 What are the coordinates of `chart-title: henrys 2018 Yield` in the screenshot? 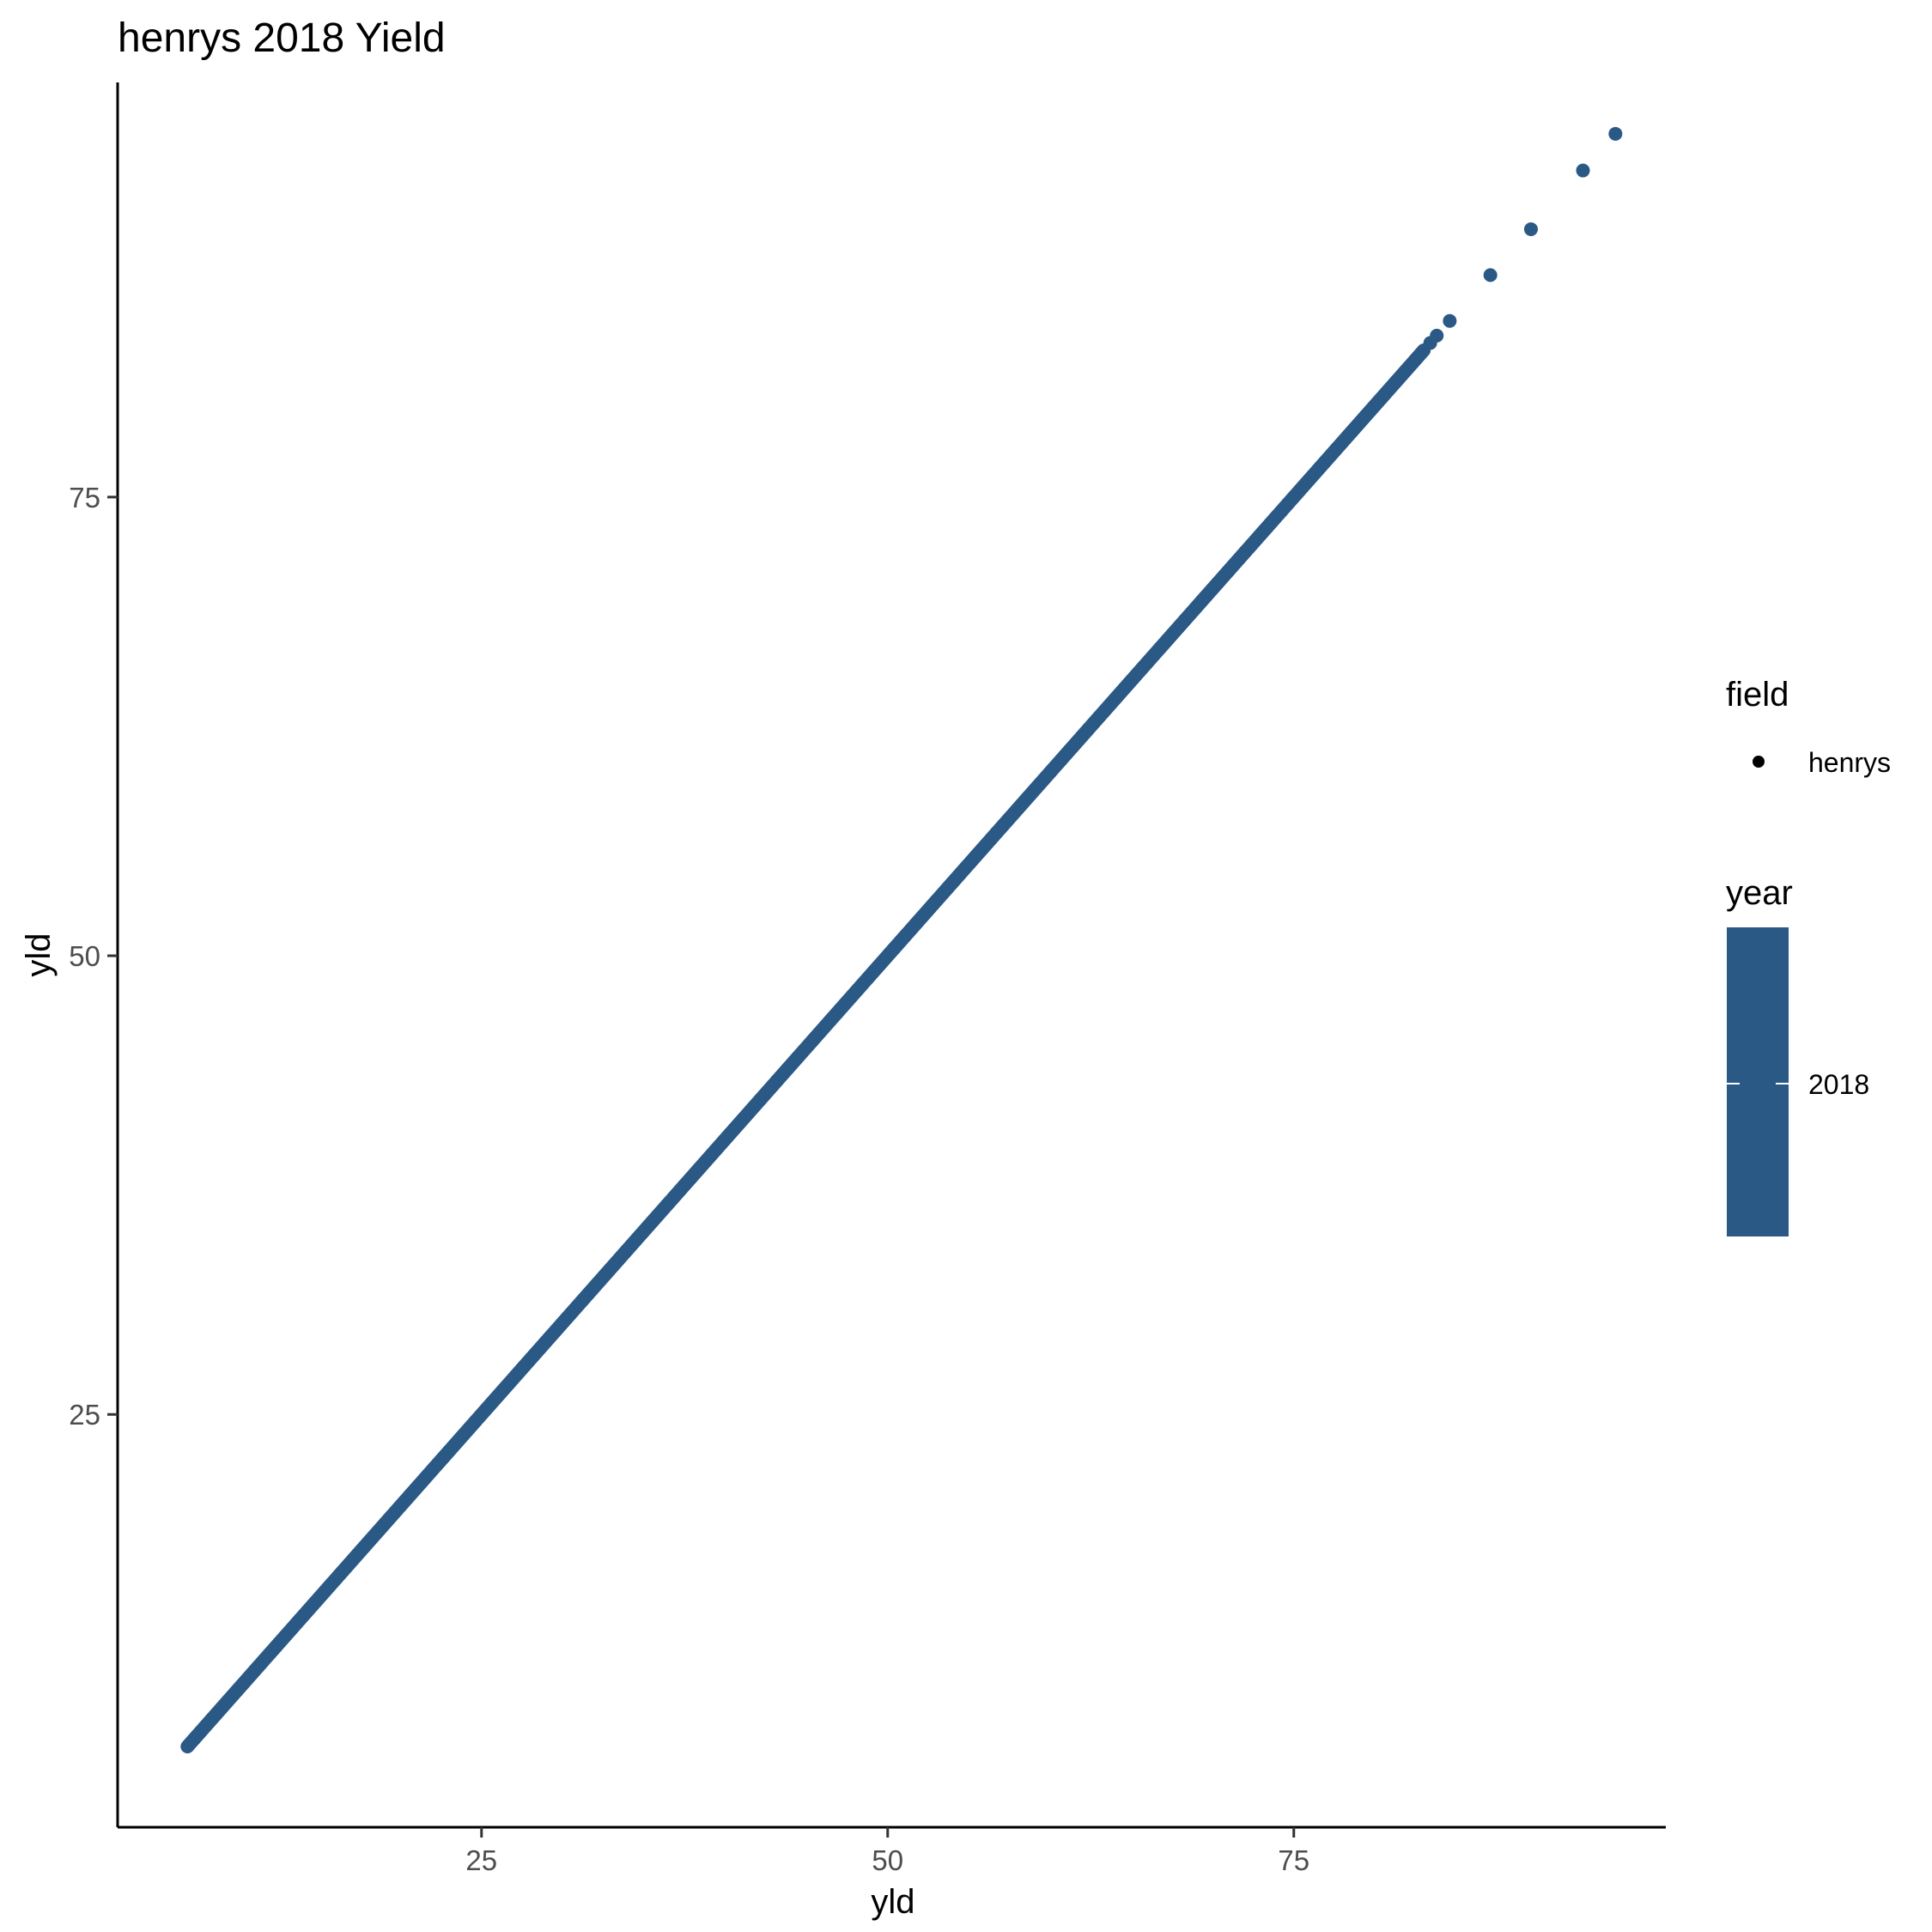 It's located at (282, 38).